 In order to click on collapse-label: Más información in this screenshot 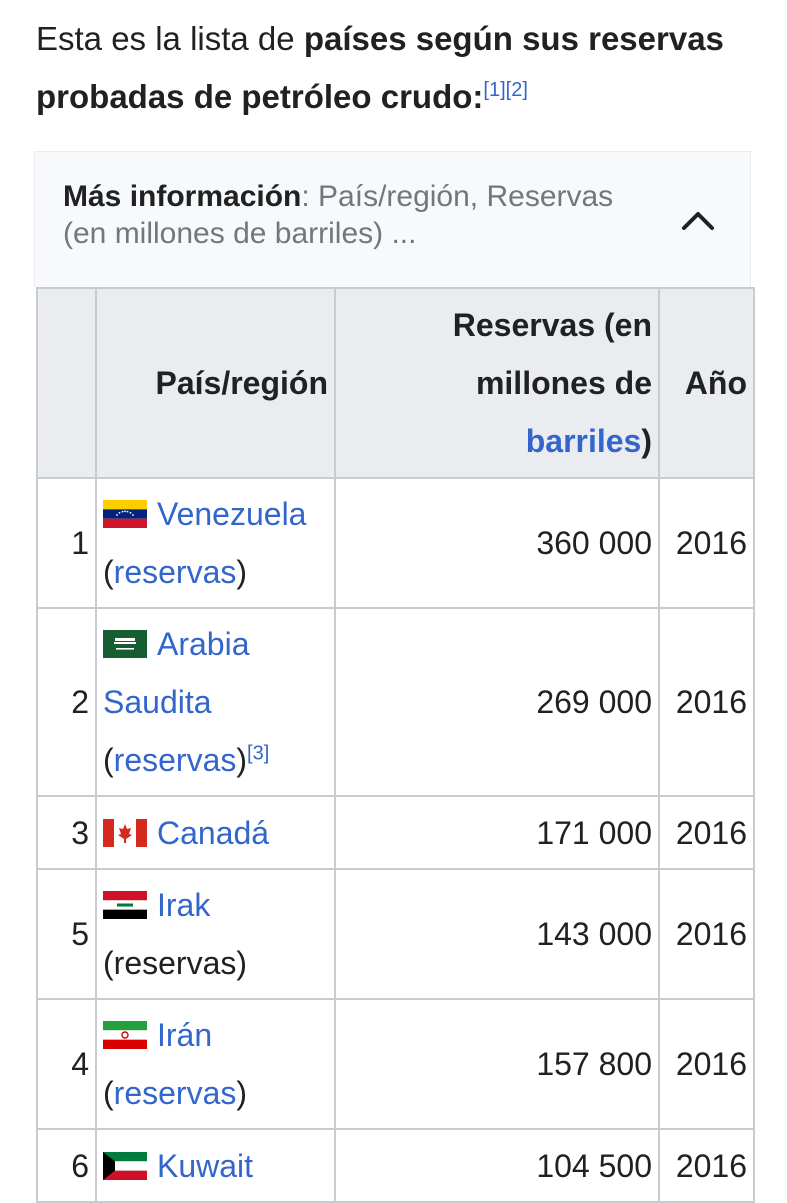, I will do `click(182, 196)`.